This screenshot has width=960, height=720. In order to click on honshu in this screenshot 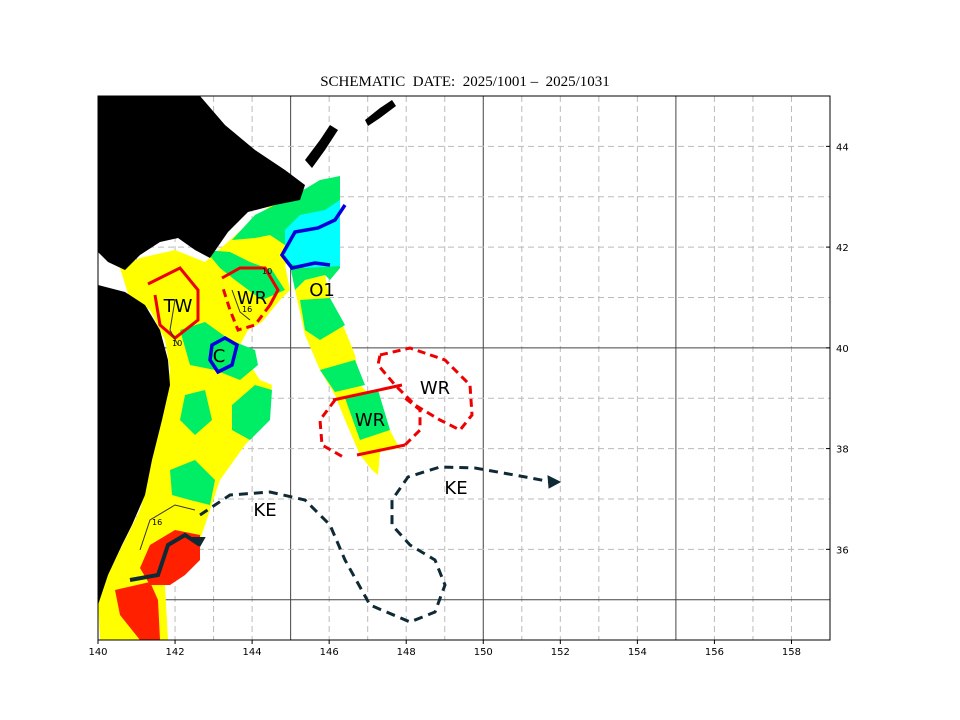, I will do `click(134, 445)`.